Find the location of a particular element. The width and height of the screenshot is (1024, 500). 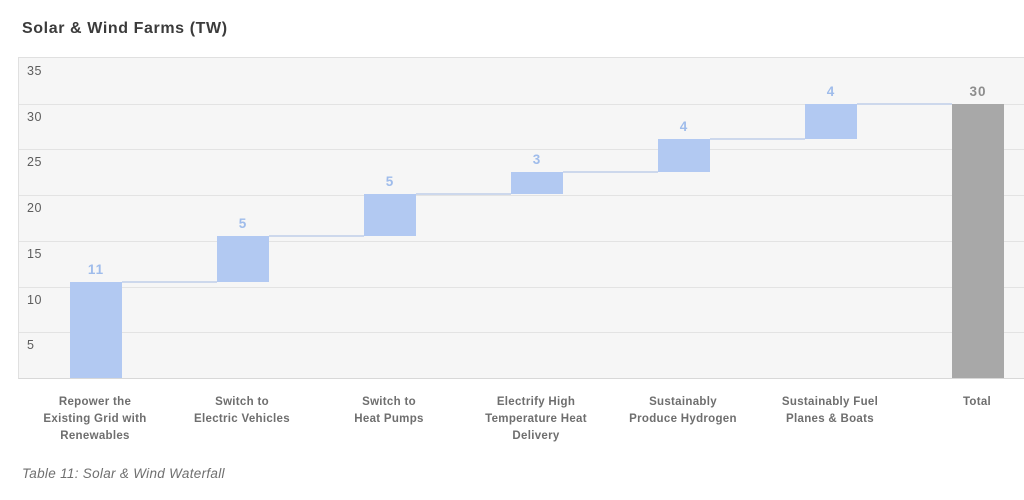

x-category-label: Total is located at coordinates (956, 402).